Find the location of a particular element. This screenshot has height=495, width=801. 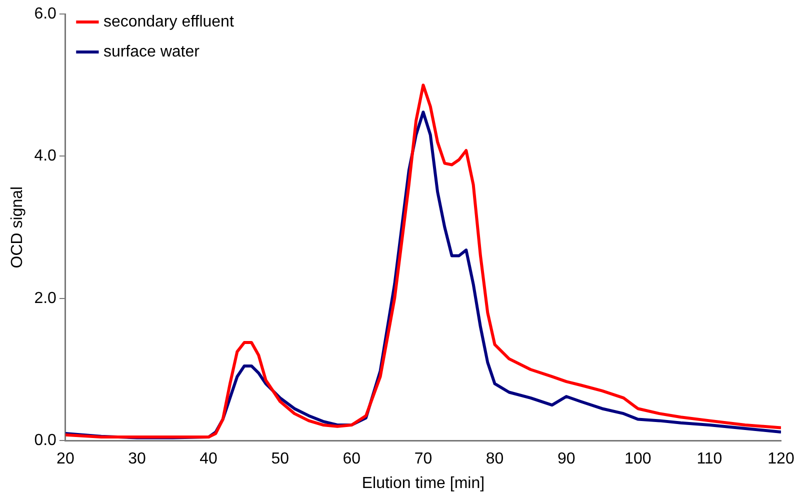

x-tick-label: 30 is located at coordinates (137, 459).